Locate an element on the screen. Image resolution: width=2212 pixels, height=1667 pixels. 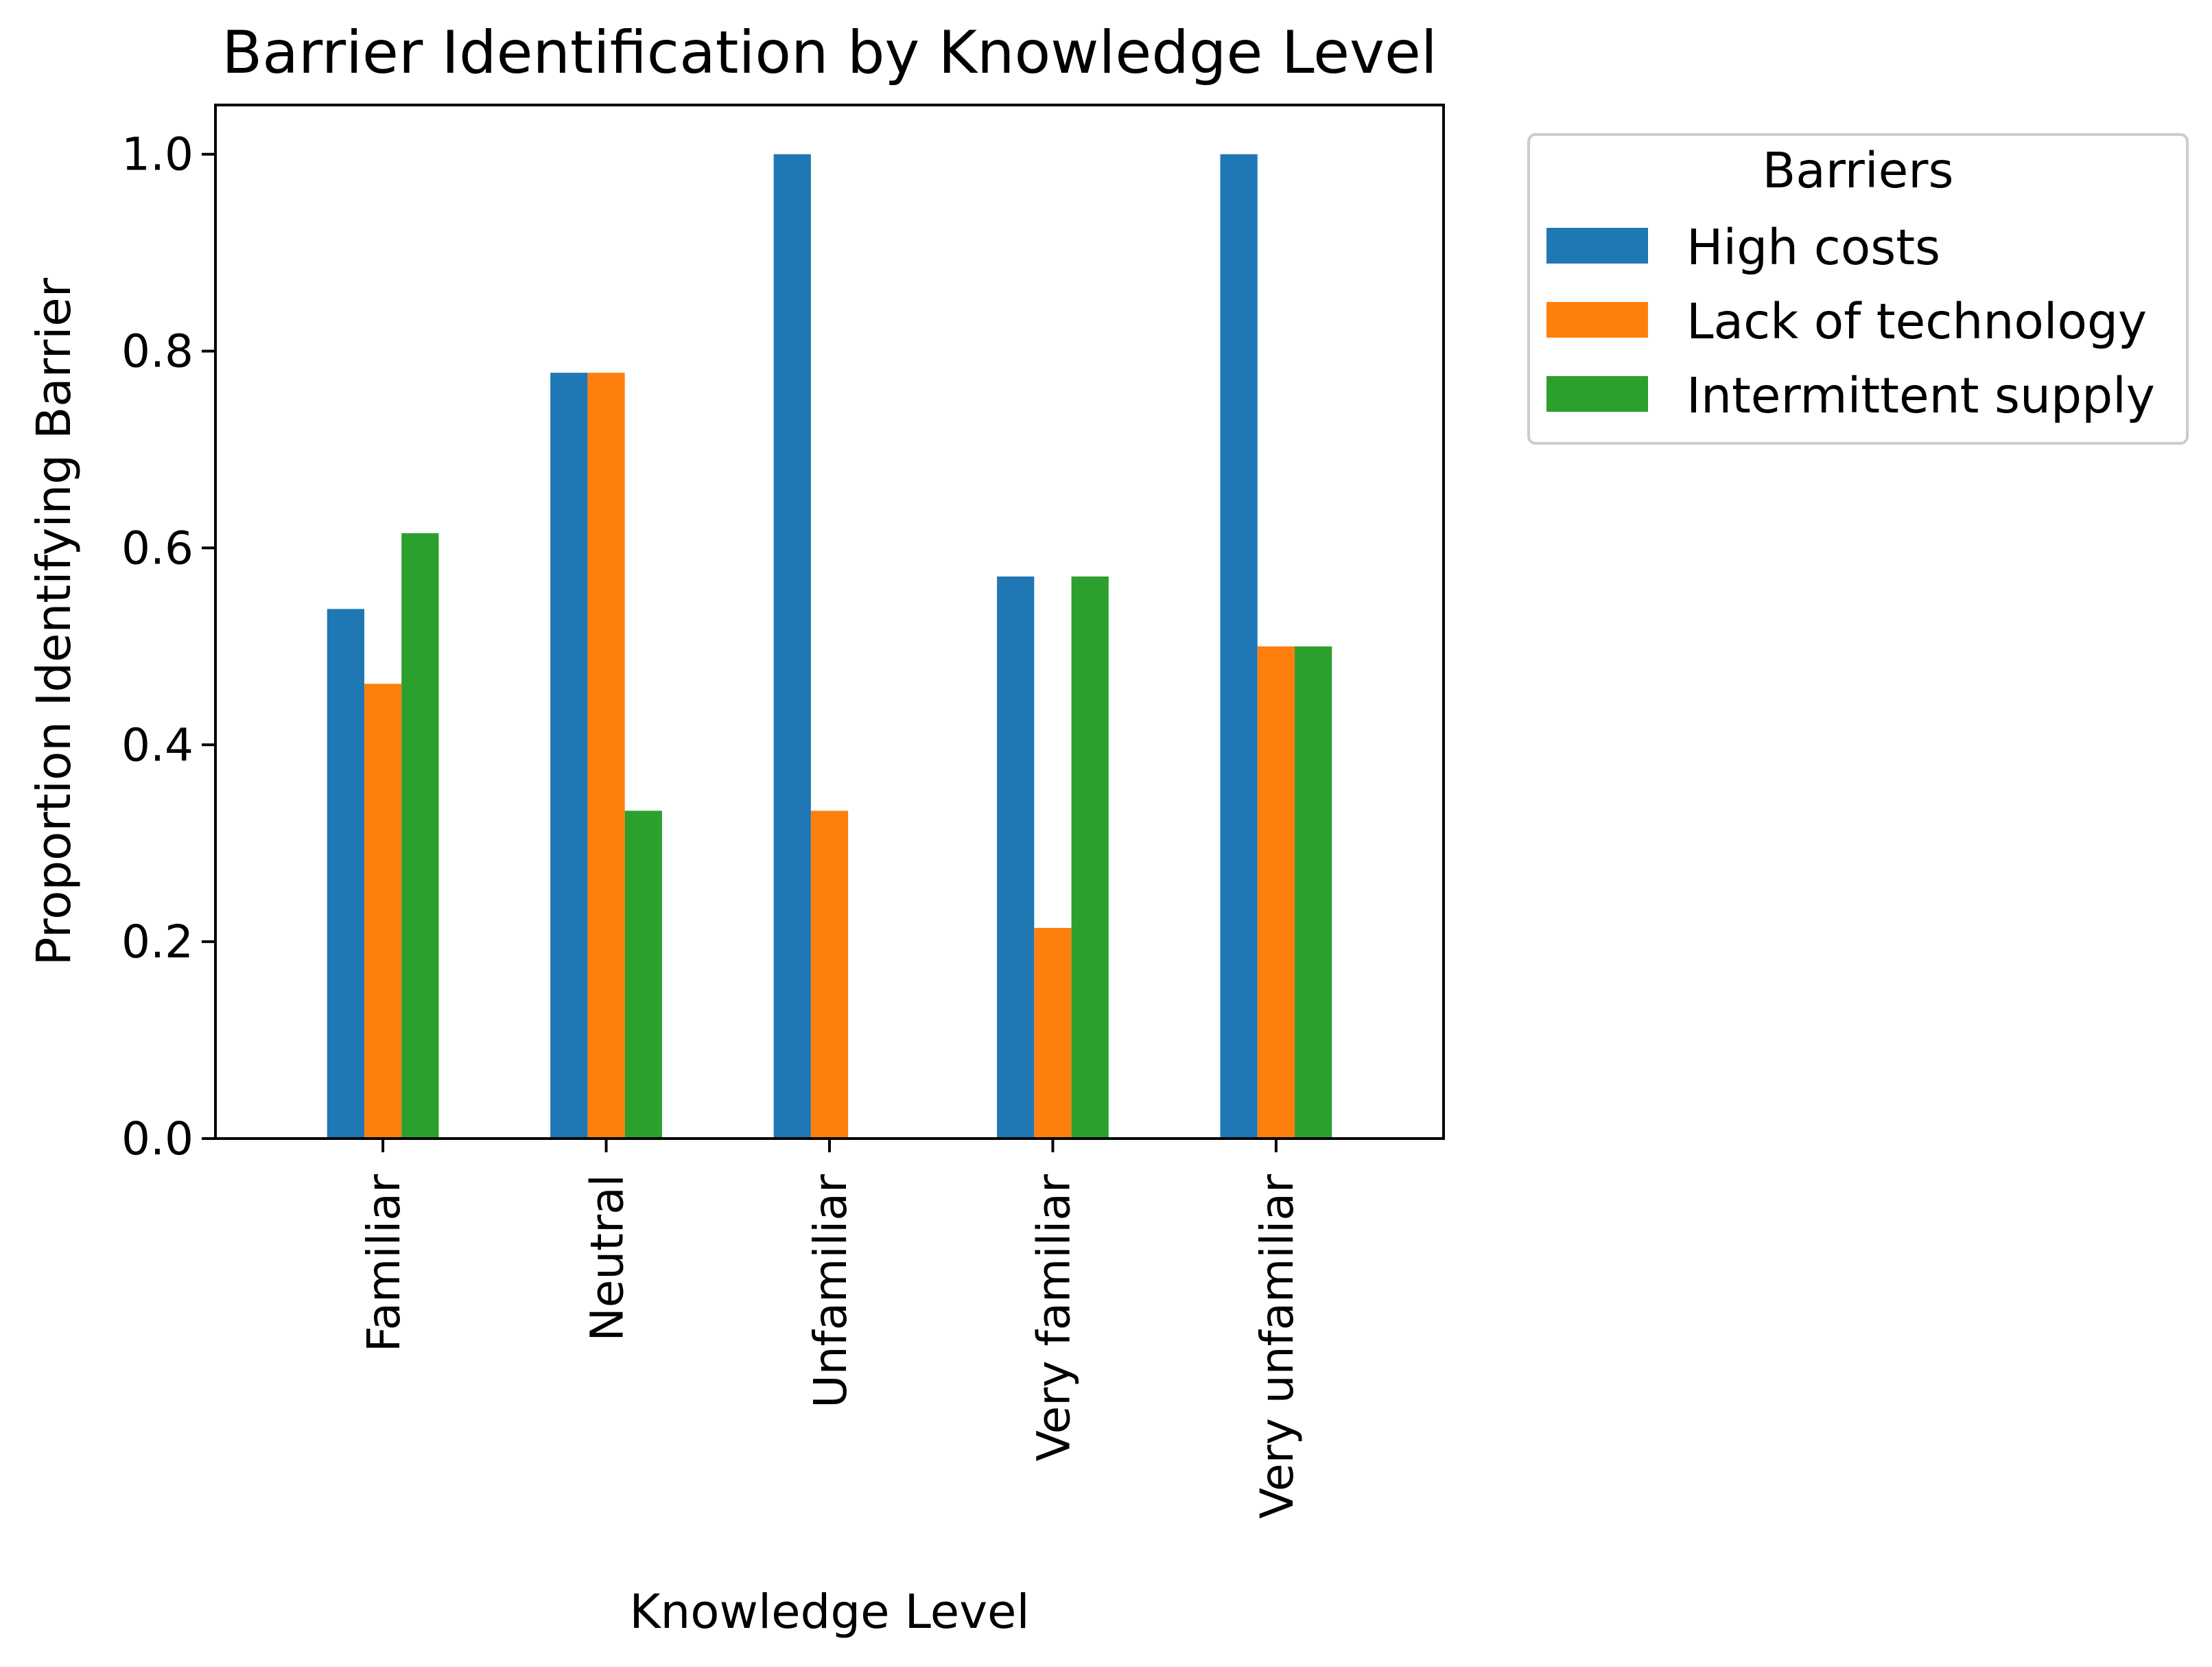
bar-high-costs-unfamiliar is located at coordinates (792, 646).